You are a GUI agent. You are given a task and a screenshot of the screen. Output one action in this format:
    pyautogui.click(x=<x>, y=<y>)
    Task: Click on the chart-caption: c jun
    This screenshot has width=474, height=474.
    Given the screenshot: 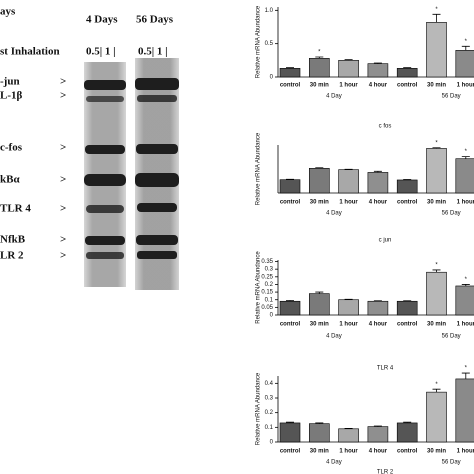 What is the action you would take?
    pyautogui.click(x=385, y=241)
    